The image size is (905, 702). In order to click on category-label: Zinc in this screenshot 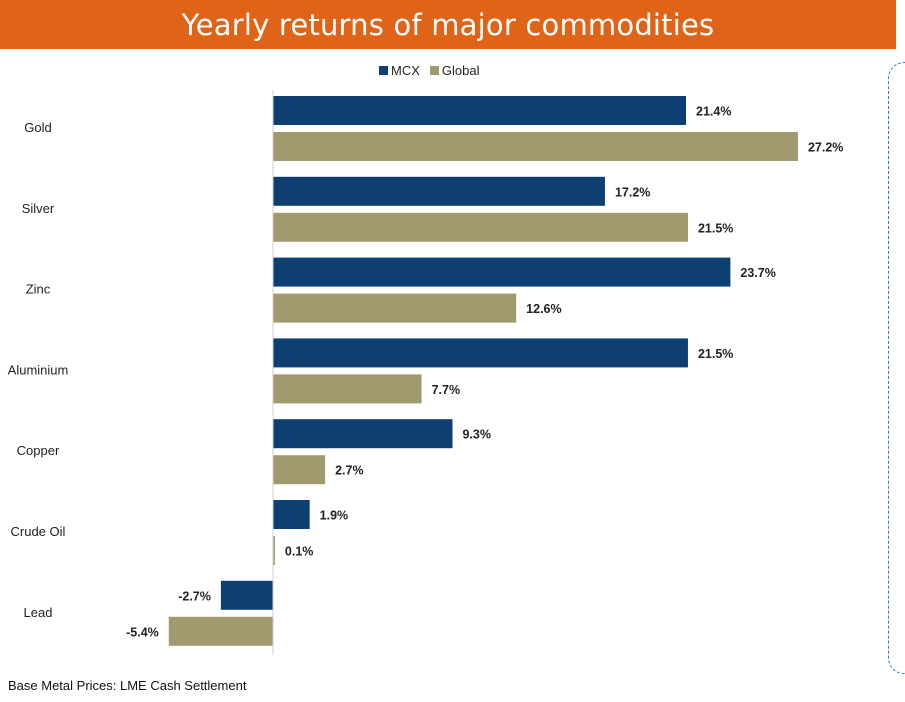, I will do `click(38, 289)`.